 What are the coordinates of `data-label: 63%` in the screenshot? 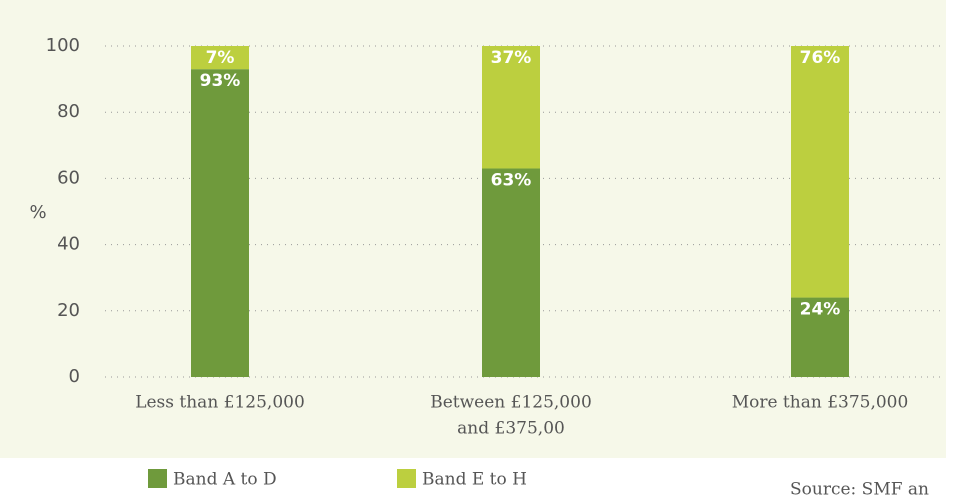 It's located at (511, 180).